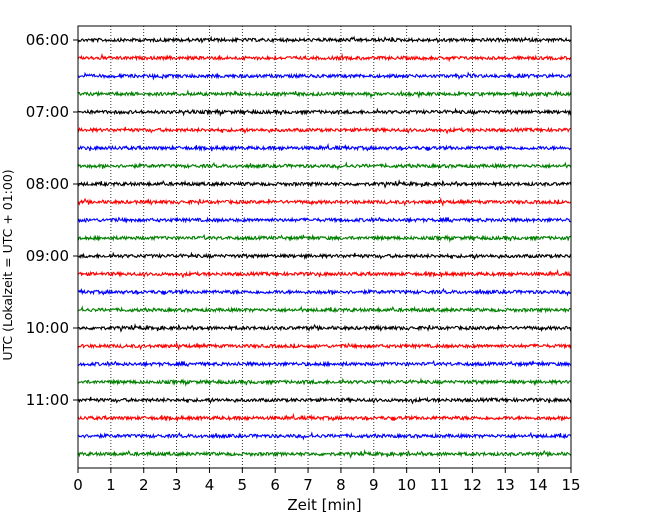 This screenshot has height=520, width=650. Describe the element at coordinates (47, 40) in the screenshot. I see `y-tick-label: 06:00` at that location.